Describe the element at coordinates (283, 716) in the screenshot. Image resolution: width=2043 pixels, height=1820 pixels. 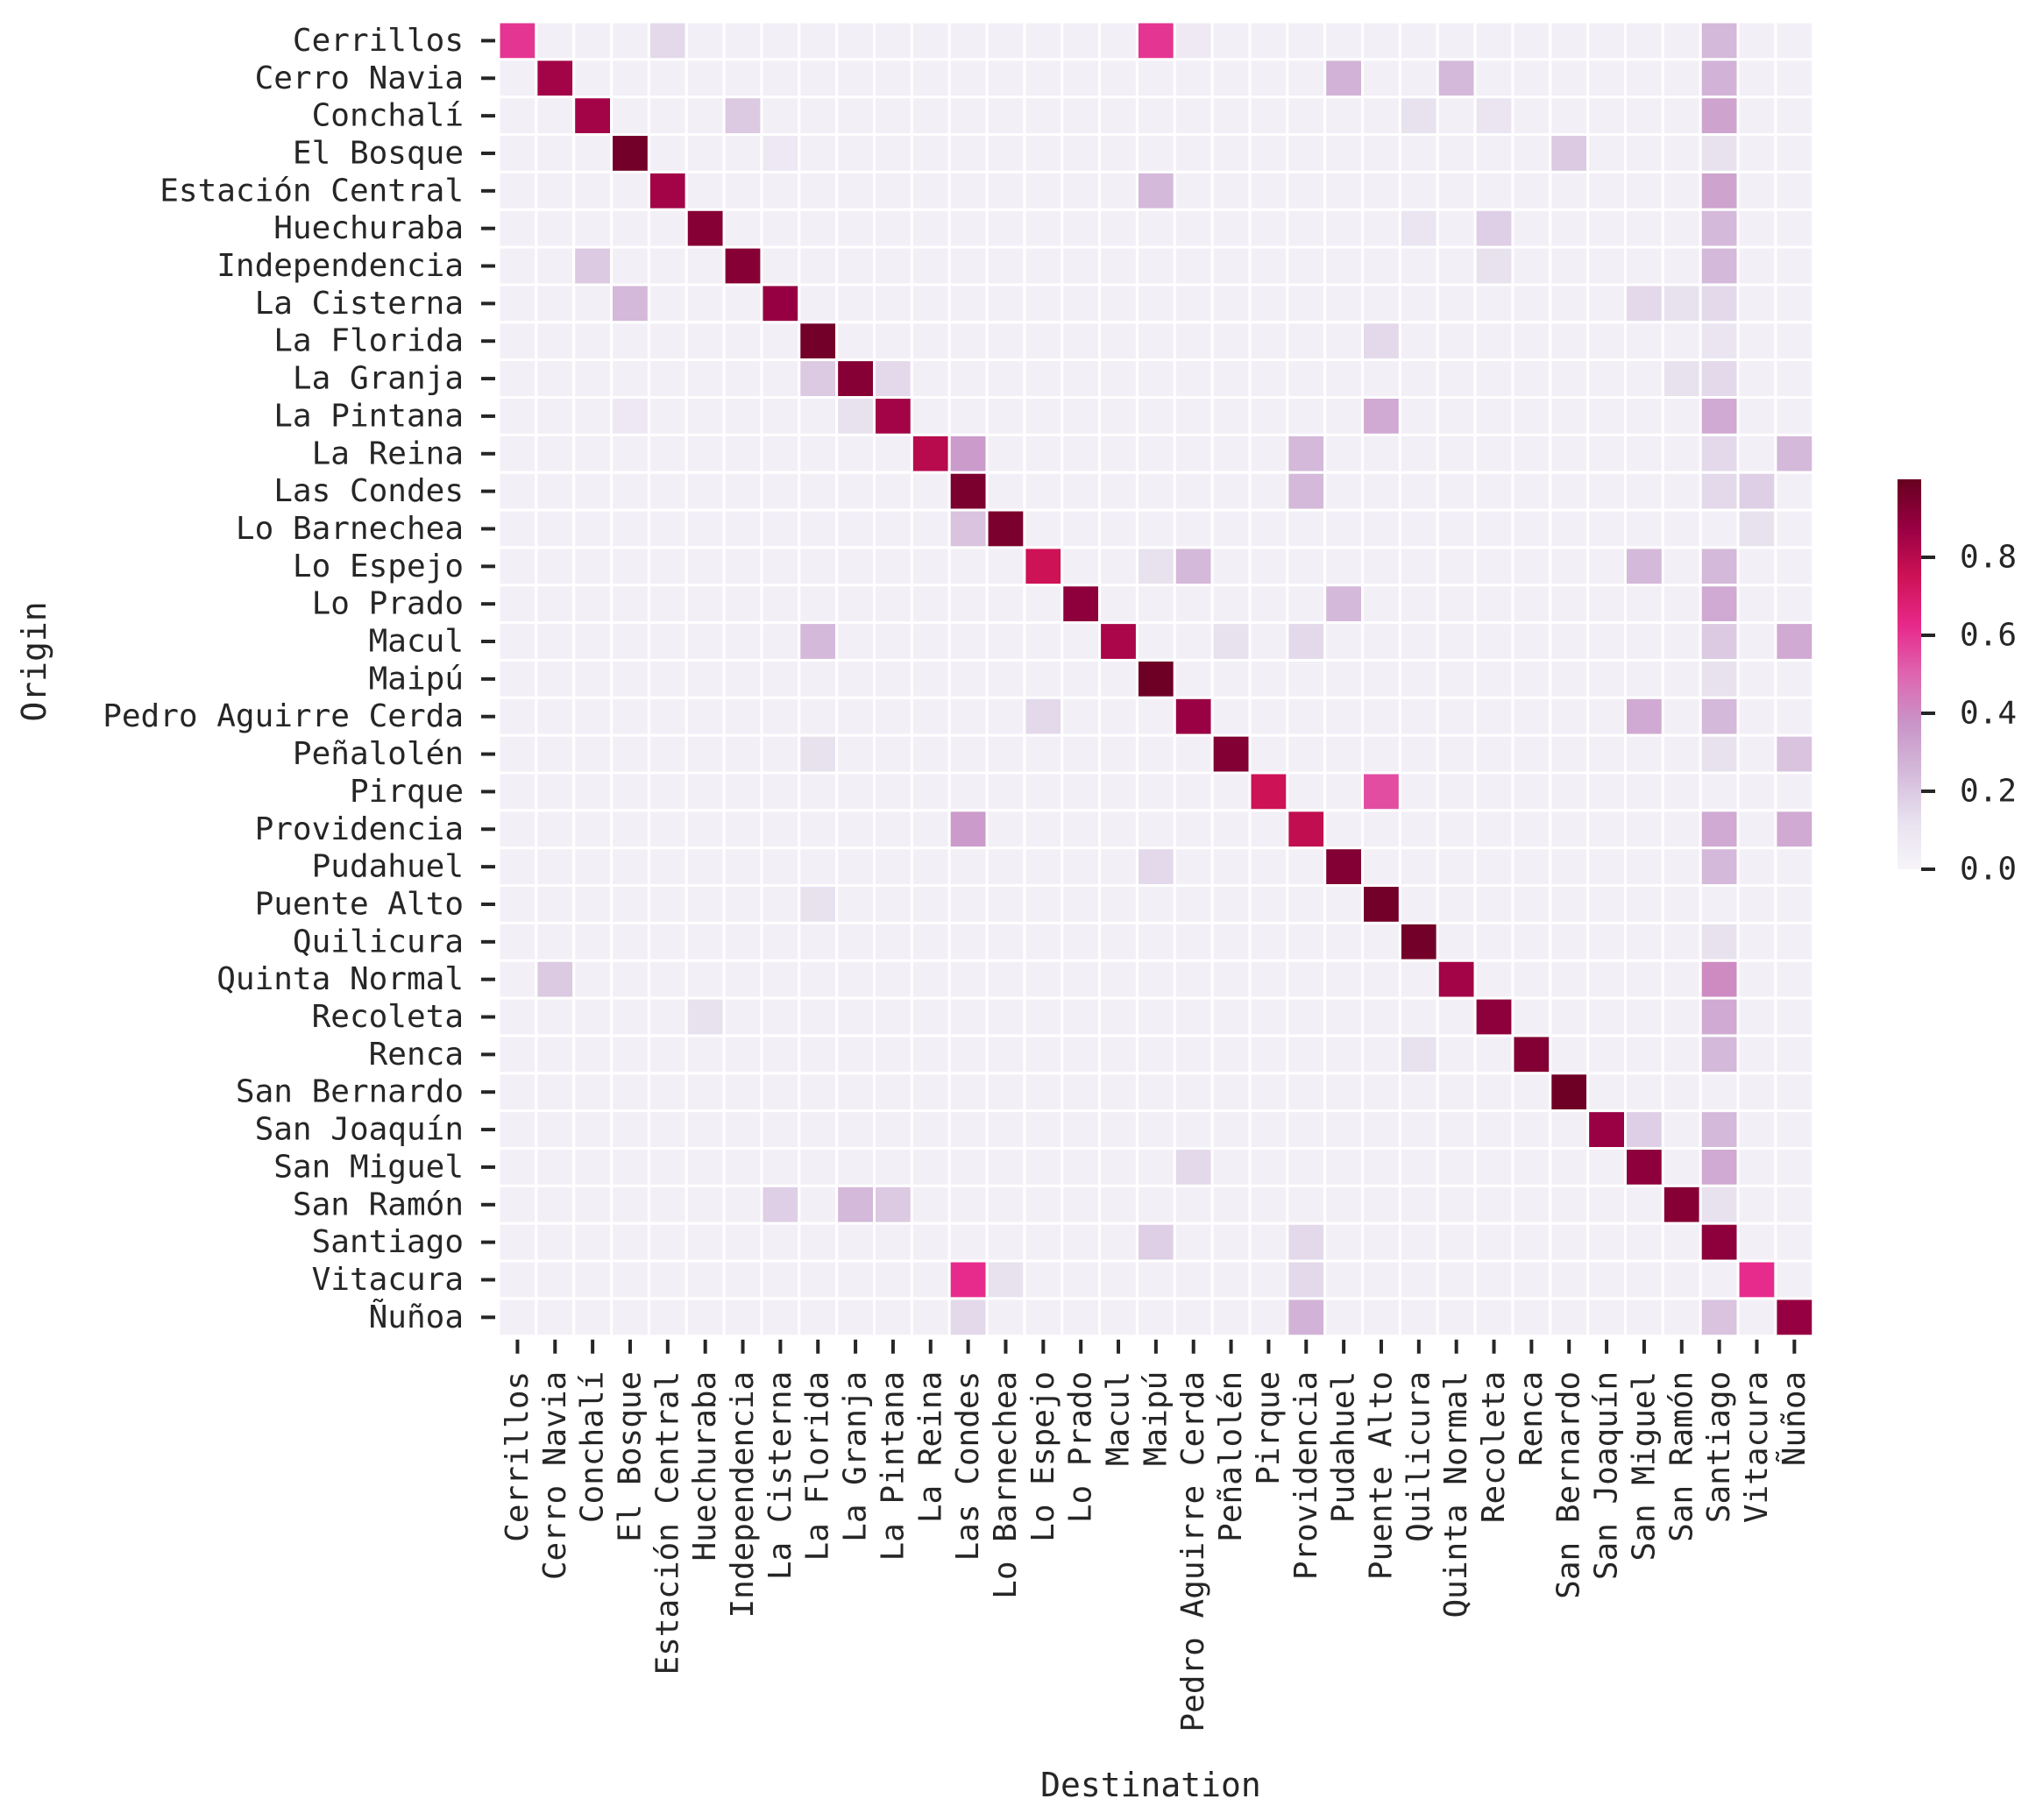
I see `y-tick-label: Pedro Aguirre Cerda` at that location.